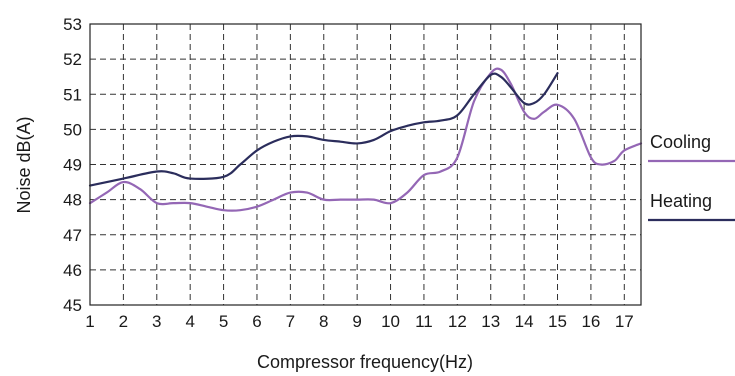 The width and height of the screenshot is (735, 376). I want to click on x-tick-label: 5, so click(223, 321).